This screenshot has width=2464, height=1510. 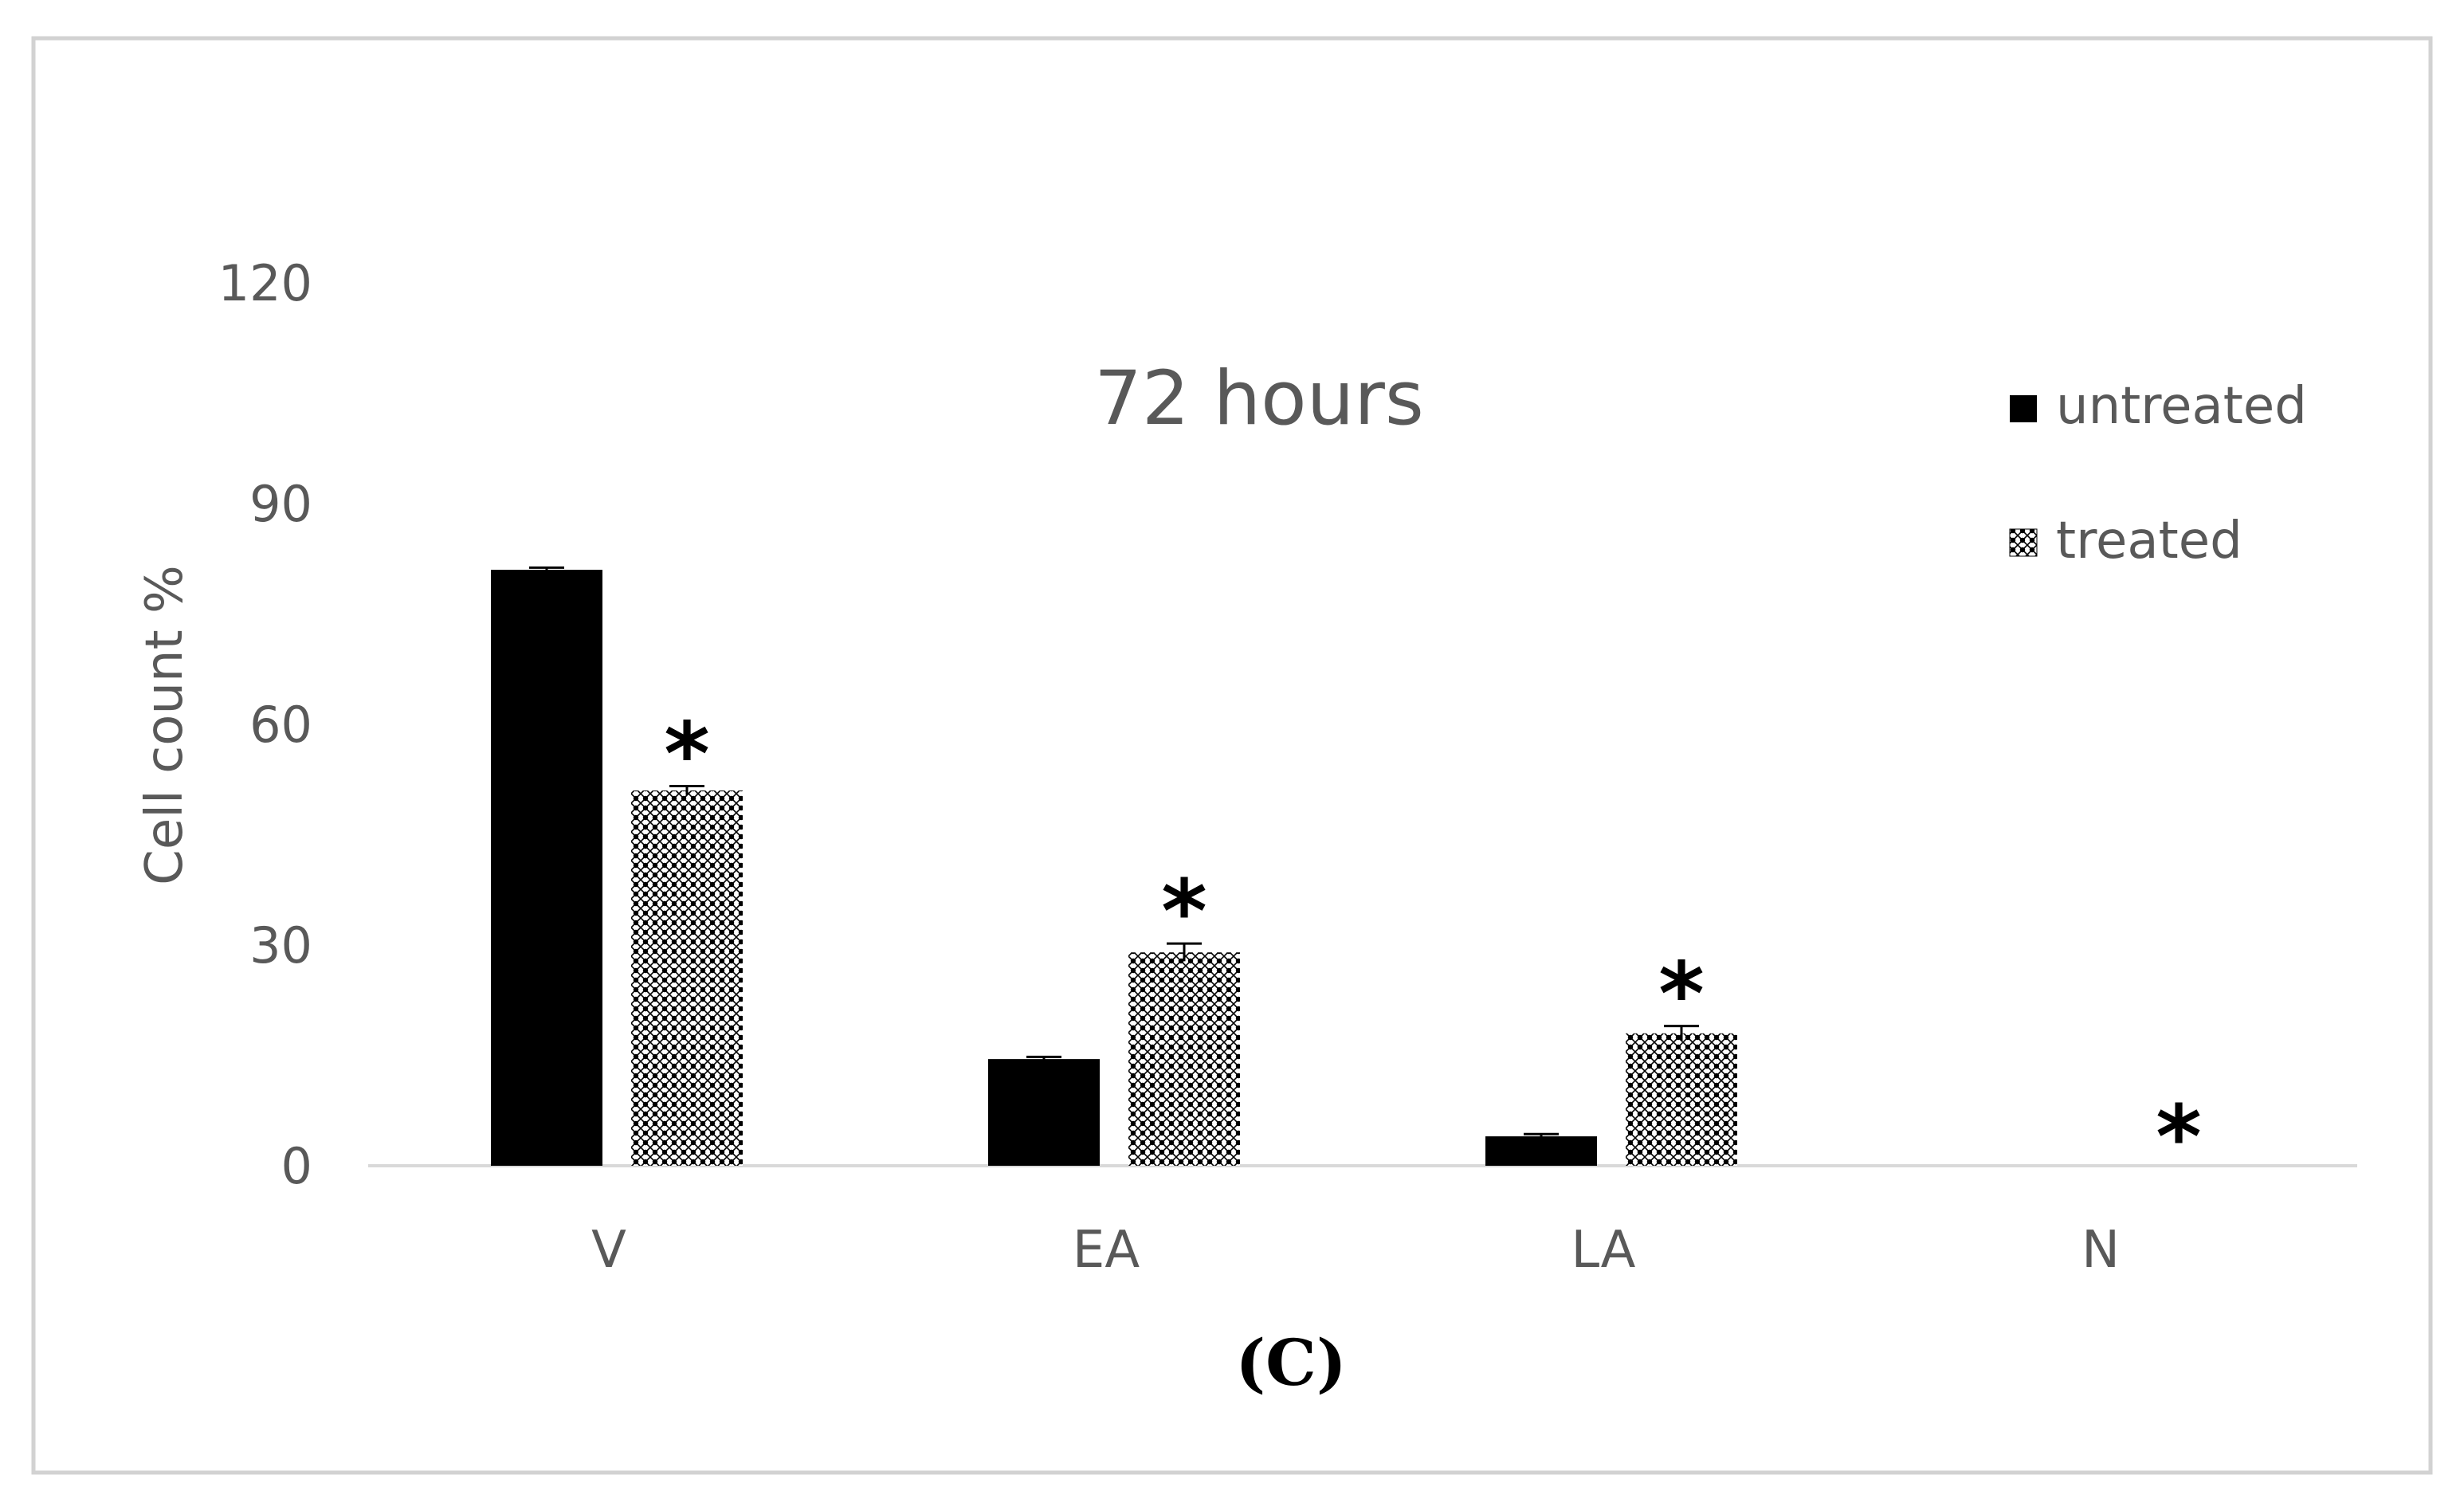 What do you see at coordinates (2023, 542) in the screenshot?
I see `legend-swatch-treated` at bounding box center [2023, 542].